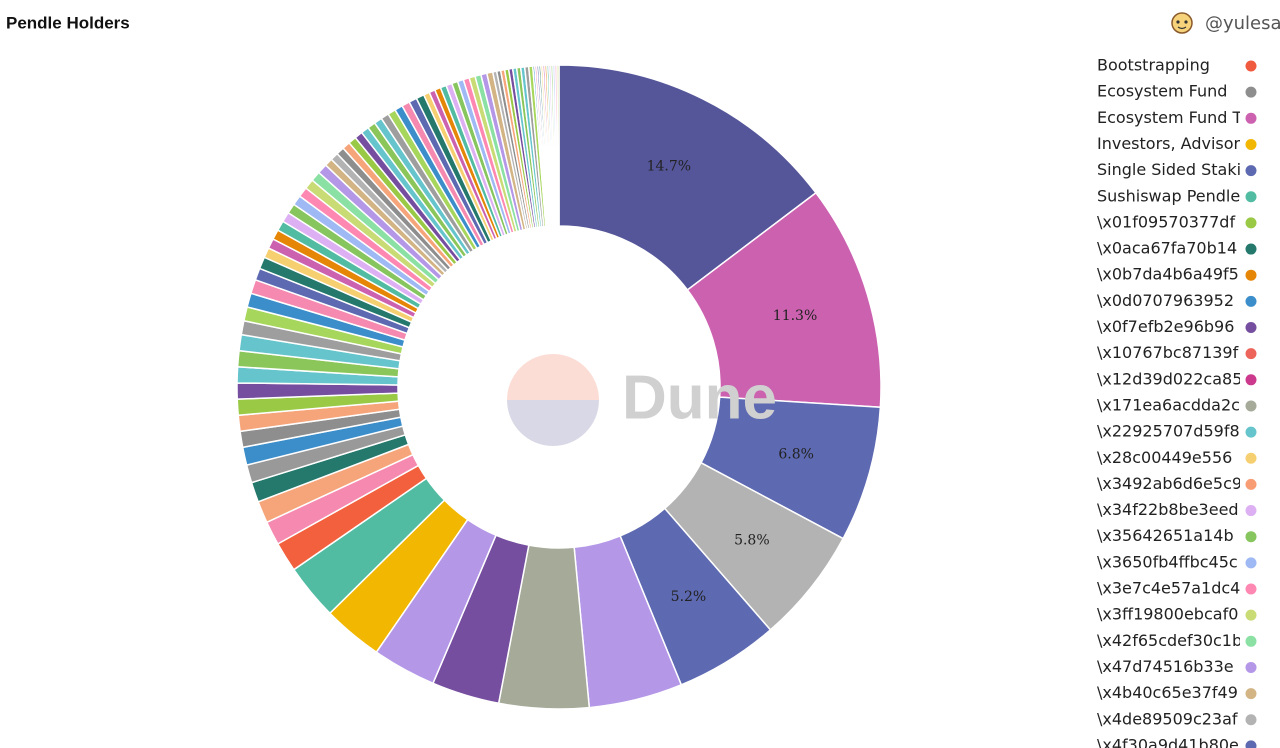  Describe the element at coordinates (1165, 300) in the screenshot. I see `legend-label: \x0d0707963952` at that location.